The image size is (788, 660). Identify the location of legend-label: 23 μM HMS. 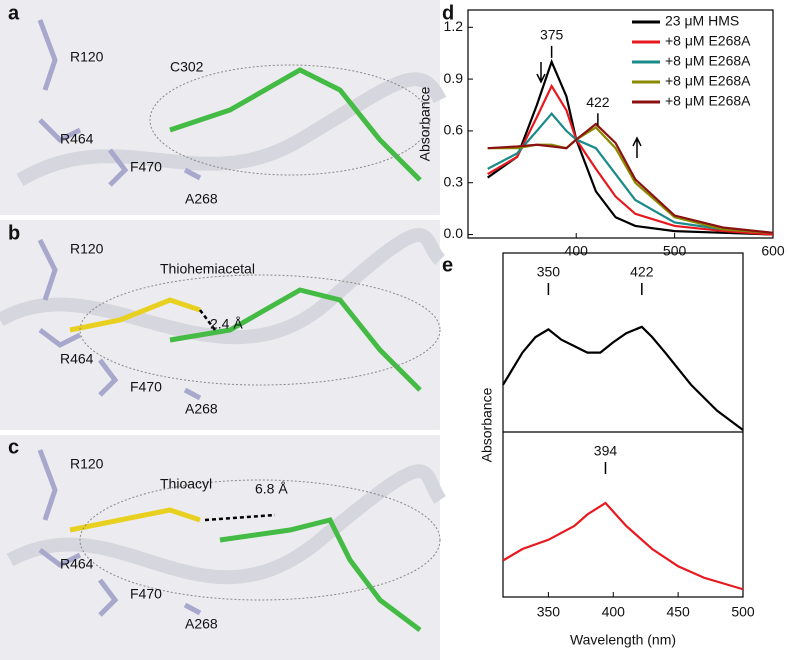
(702, 21).